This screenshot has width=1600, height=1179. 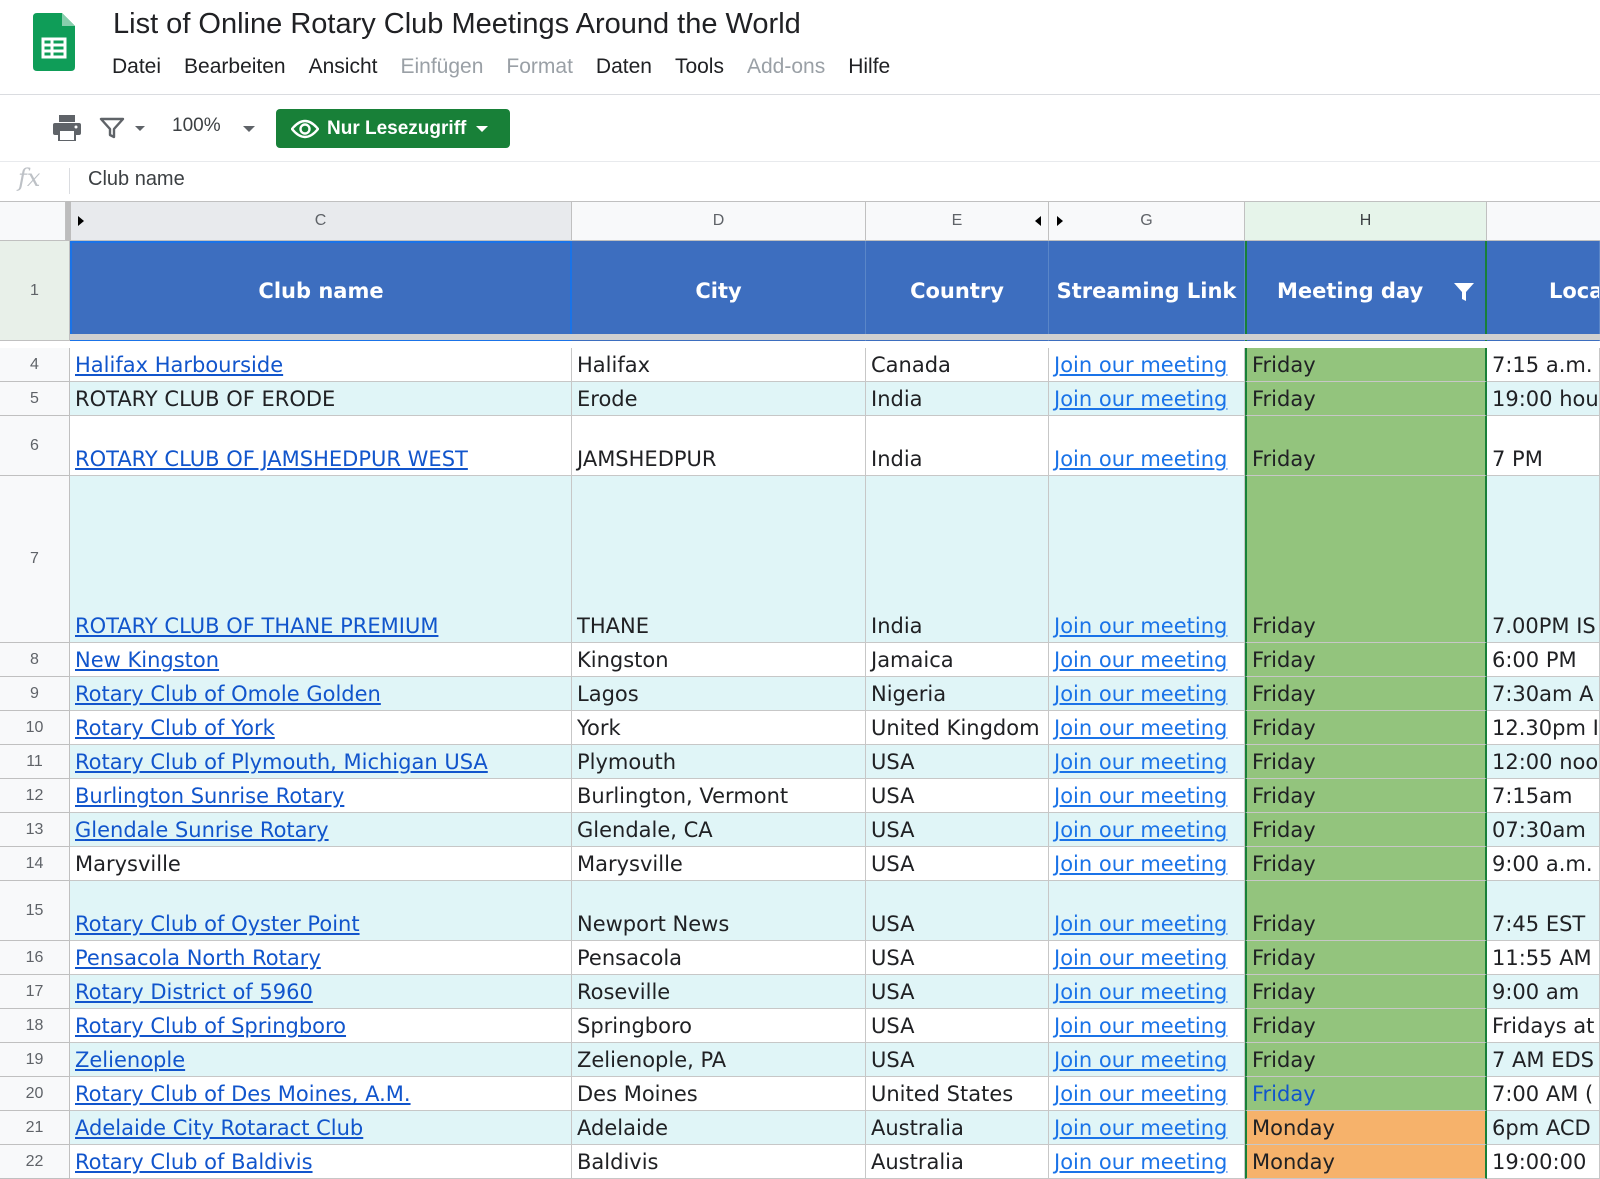 I want to click on row-number: 20, so click(x=35, y=1094).